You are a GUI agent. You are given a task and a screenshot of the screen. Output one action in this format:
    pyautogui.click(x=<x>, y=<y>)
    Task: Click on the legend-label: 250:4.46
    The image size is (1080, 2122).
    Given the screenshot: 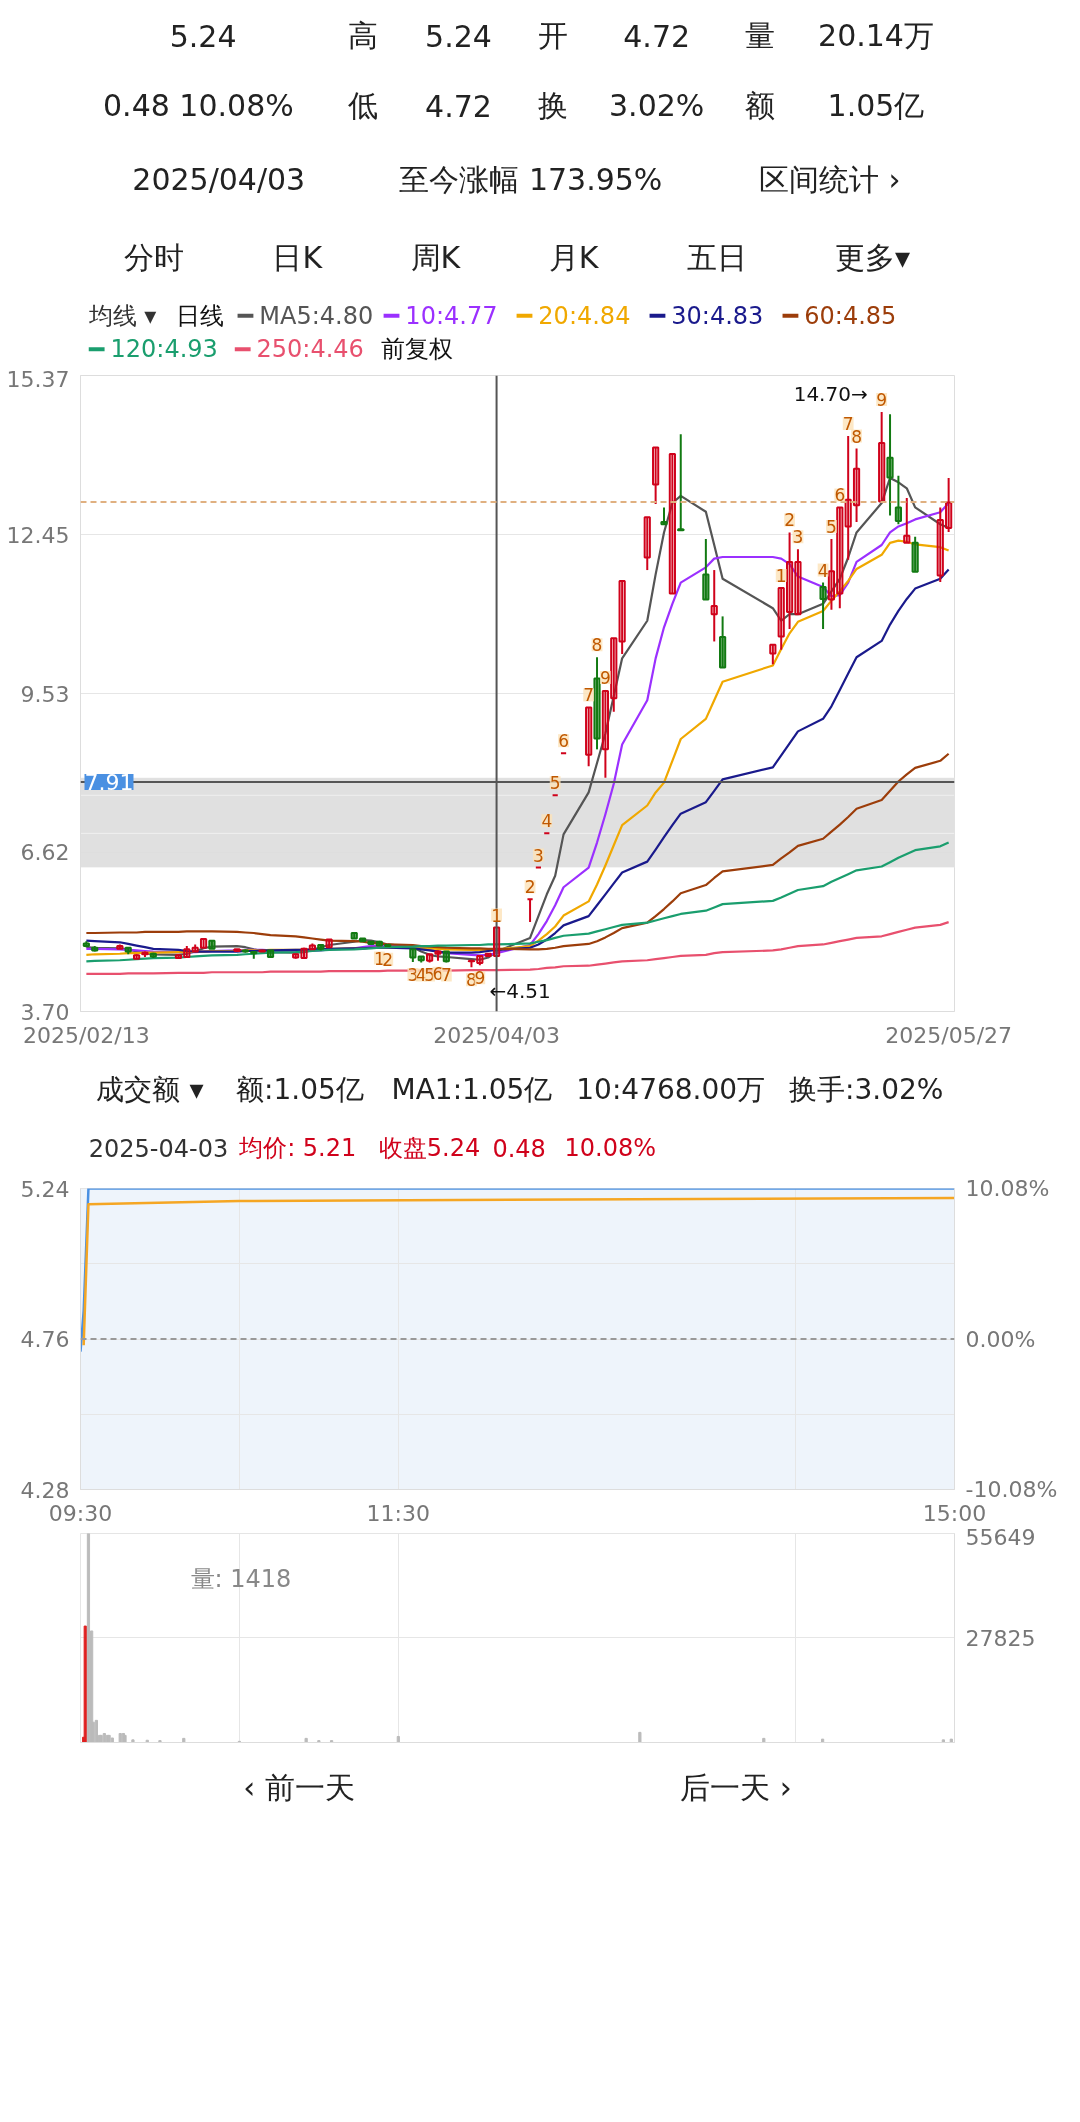 What is the action you would take?
    pyautogui.click(x=310, y=349)
    